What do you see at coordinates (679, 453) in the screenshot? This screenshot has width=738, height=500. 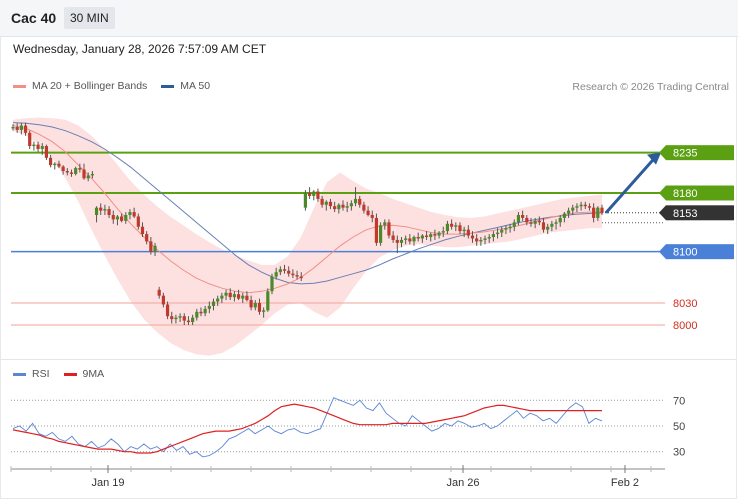 I see `rsi-tick-label: 30` at bounding box center [679, 453].